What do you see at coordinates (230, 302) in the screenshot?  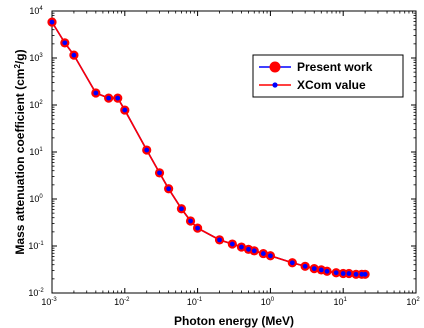 I see `x-tick-labels: 10-3 10-2 10-1 100 101 102` at bounding box center [230, 302].